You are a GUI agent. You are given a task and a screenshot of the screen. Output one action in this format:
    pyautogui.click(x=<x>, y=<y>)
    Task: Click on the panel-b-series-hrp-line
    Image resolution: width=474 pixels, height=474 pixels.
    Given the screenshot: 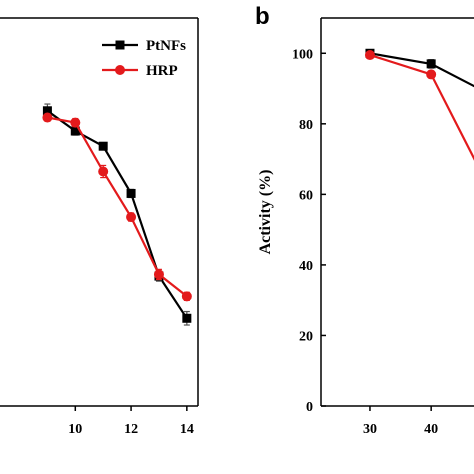 What is the action you would take?
    pyautogui.click(x=421, y=107)
    